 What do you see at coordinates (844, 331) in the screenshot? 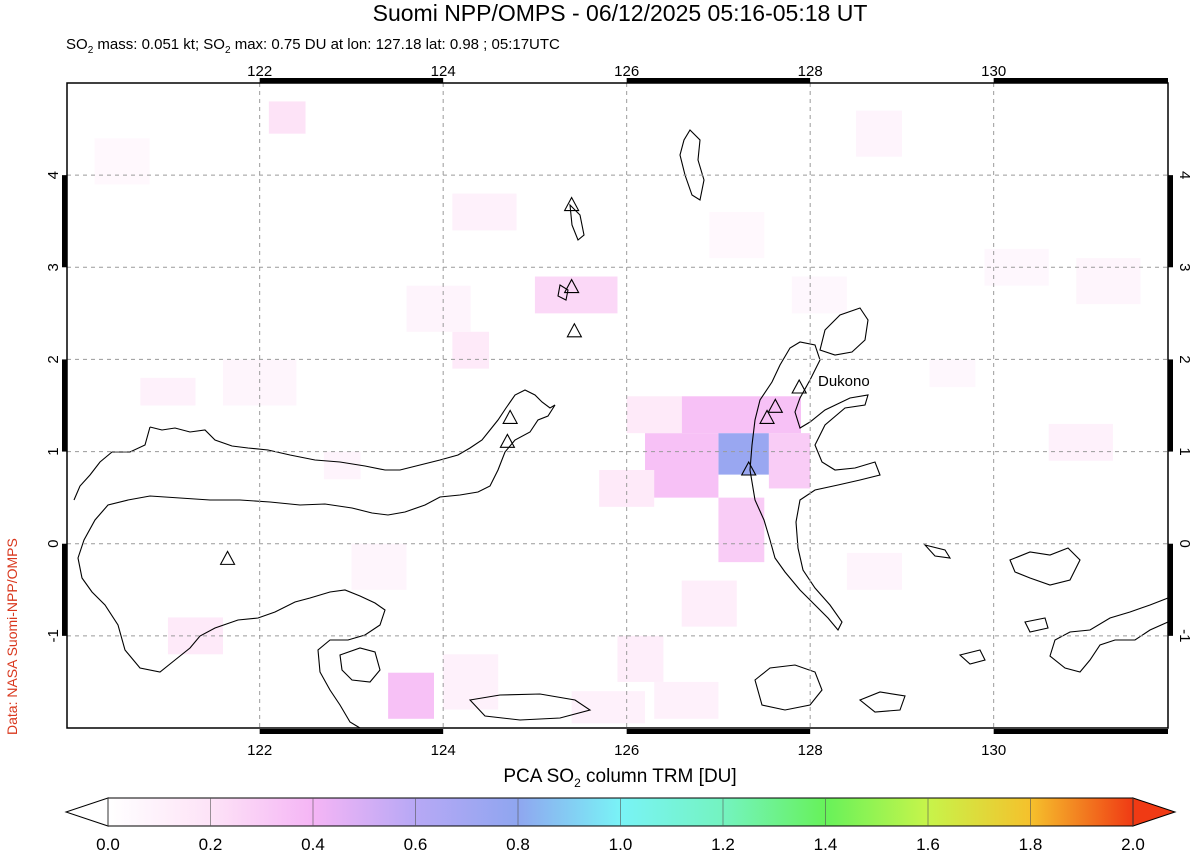
I see `coastline-morotai` at bounding box center [844, 331].